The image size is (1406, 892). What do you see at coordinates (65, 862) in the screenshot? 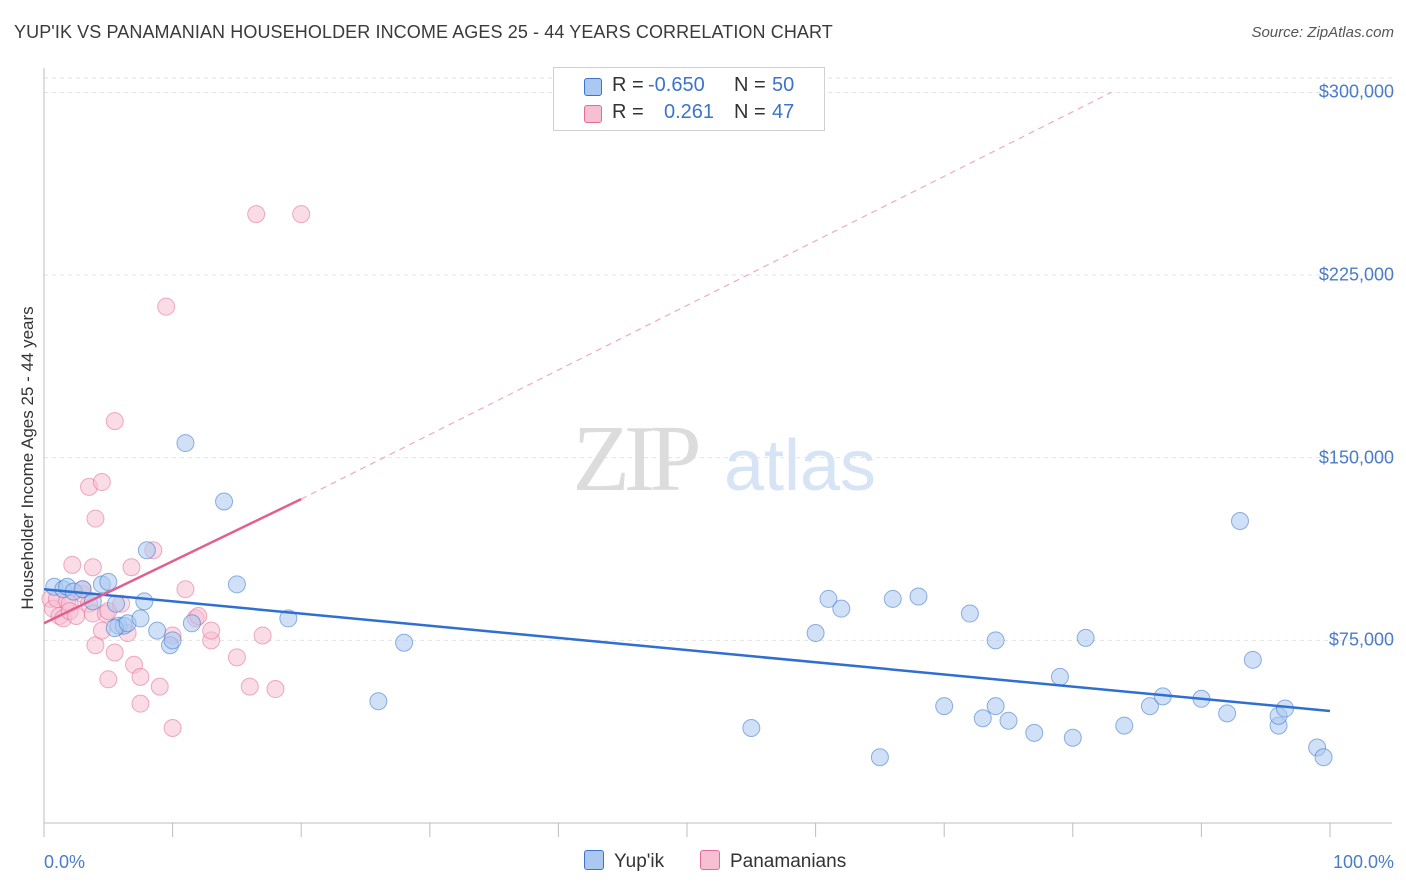
I see `x-tick-left: 0.0%` at bounding box center [65, 862].